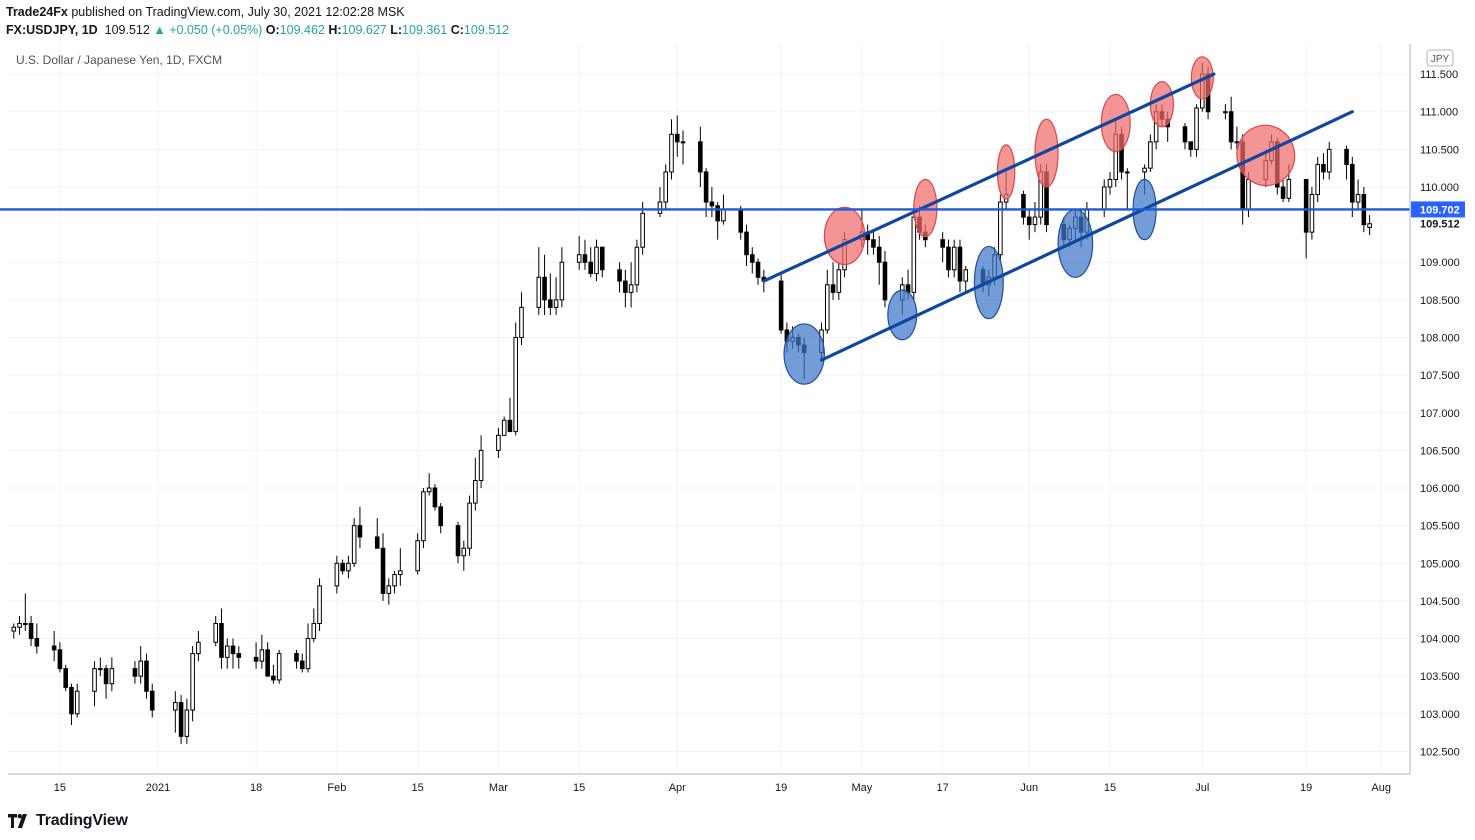 The width and height of the screenshot is (1475, 840). I want to click on price-tick-label: 108.000, so click(1440, 339).